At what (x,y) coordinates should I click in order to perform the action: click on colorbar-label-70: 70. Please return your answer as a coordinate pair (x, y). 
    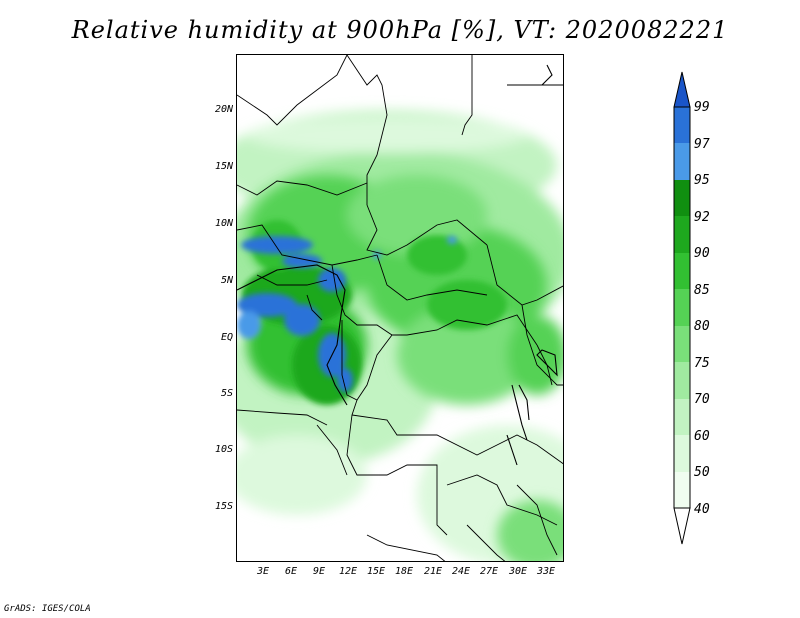
    Looking at the image, I should click on (702, 399).